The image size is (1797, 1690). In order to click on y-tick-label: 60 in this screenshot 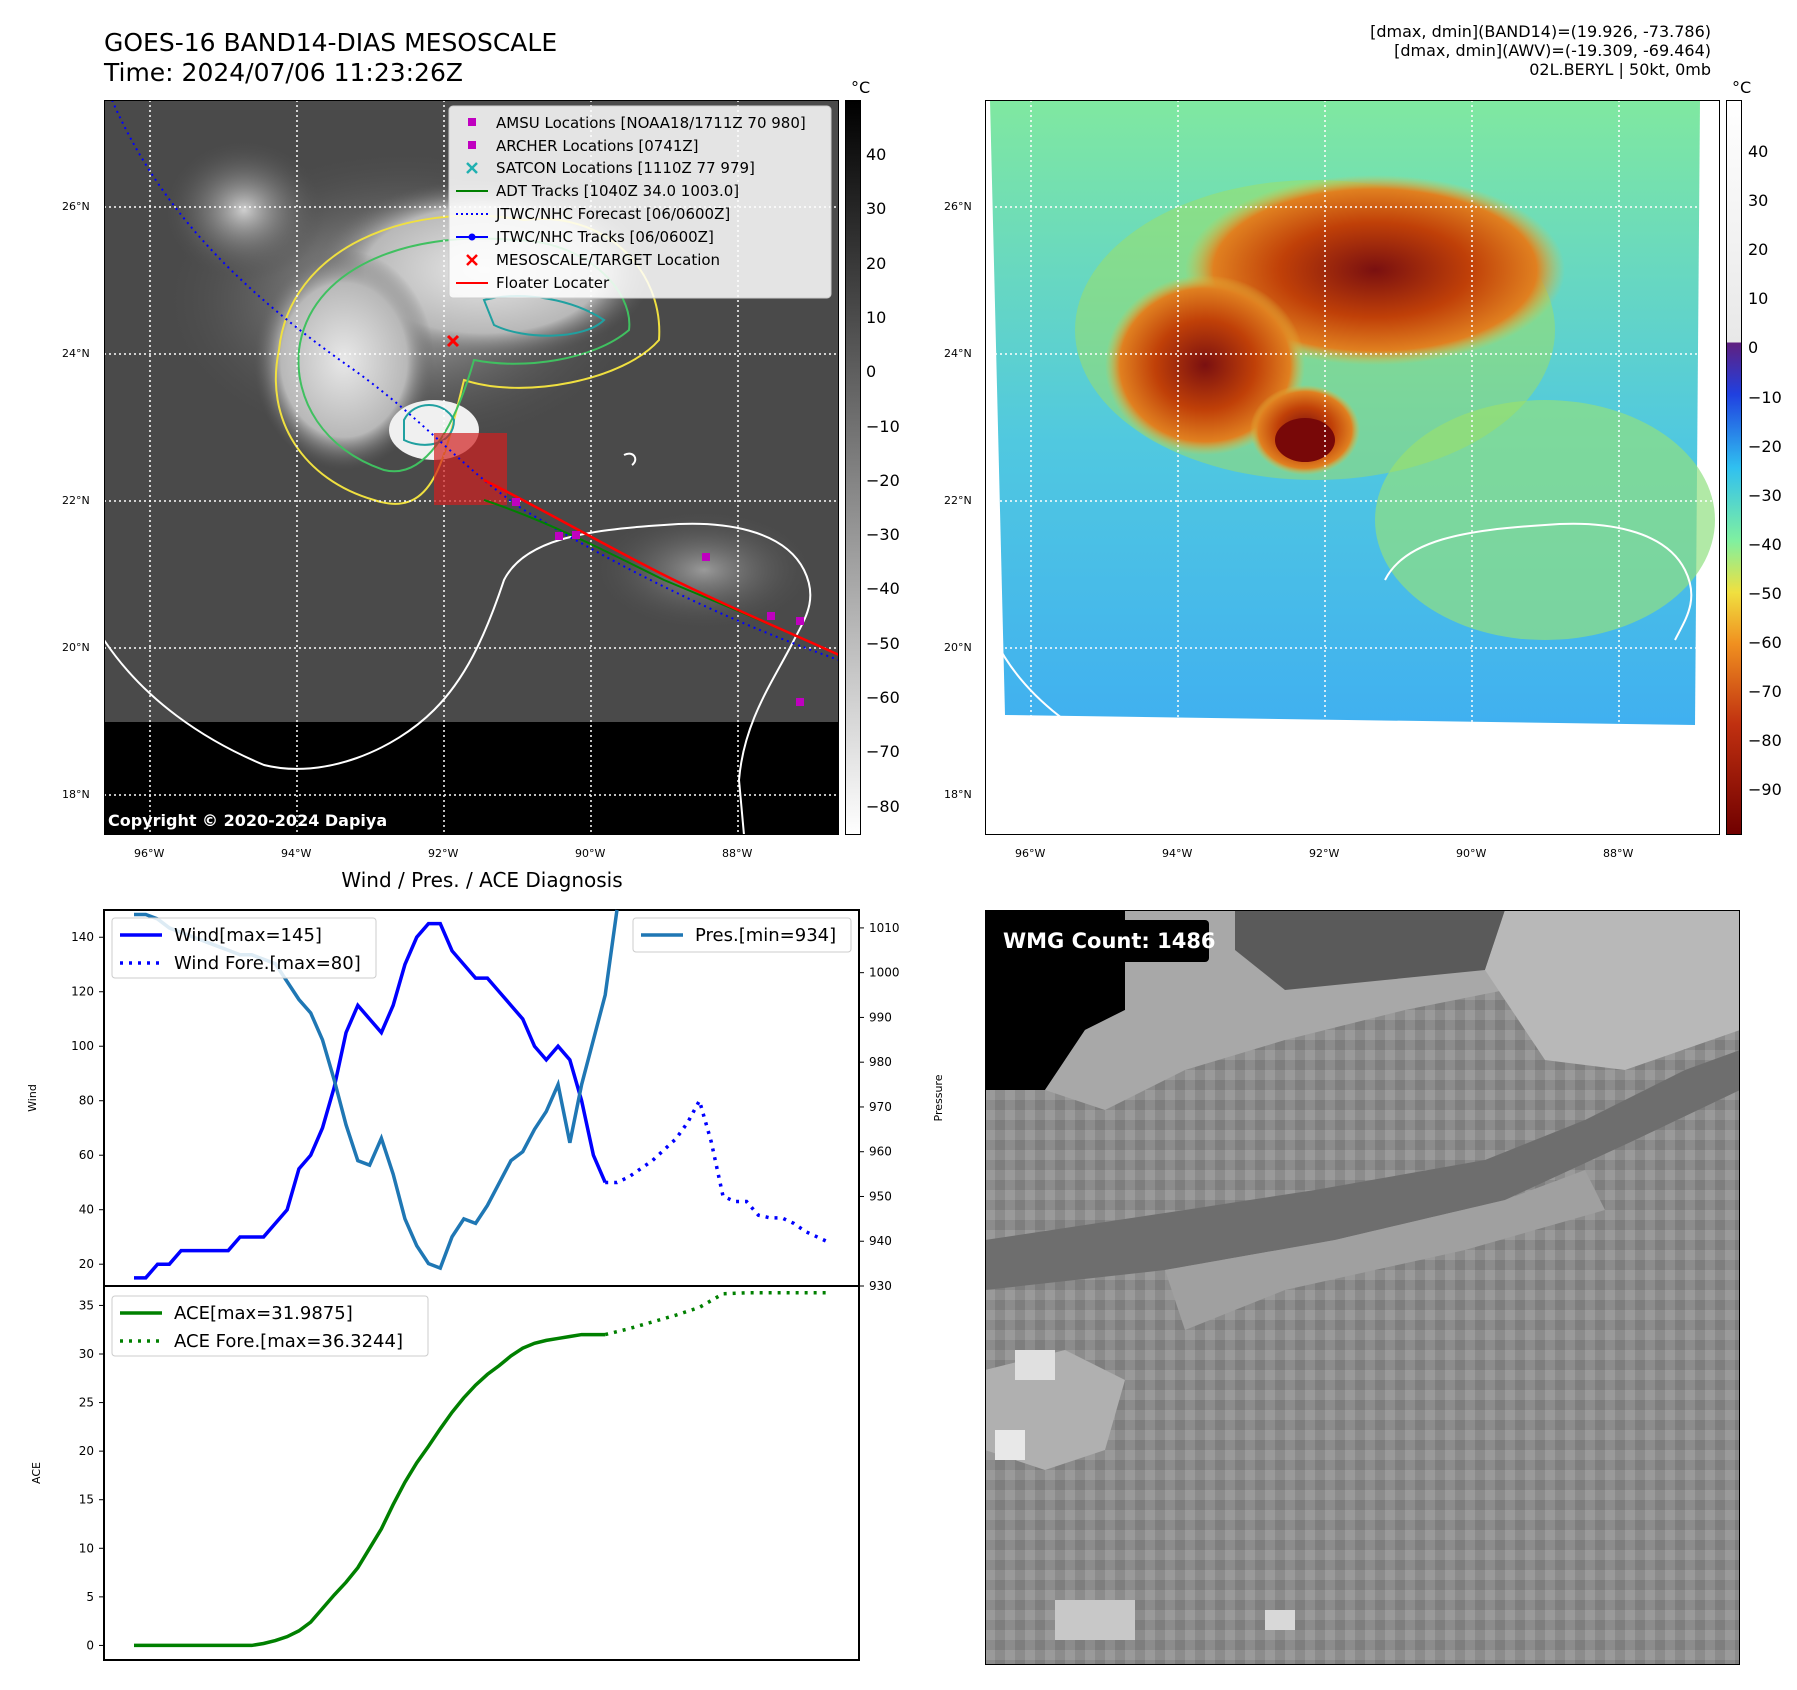, I will do `click(86, 1155)`.